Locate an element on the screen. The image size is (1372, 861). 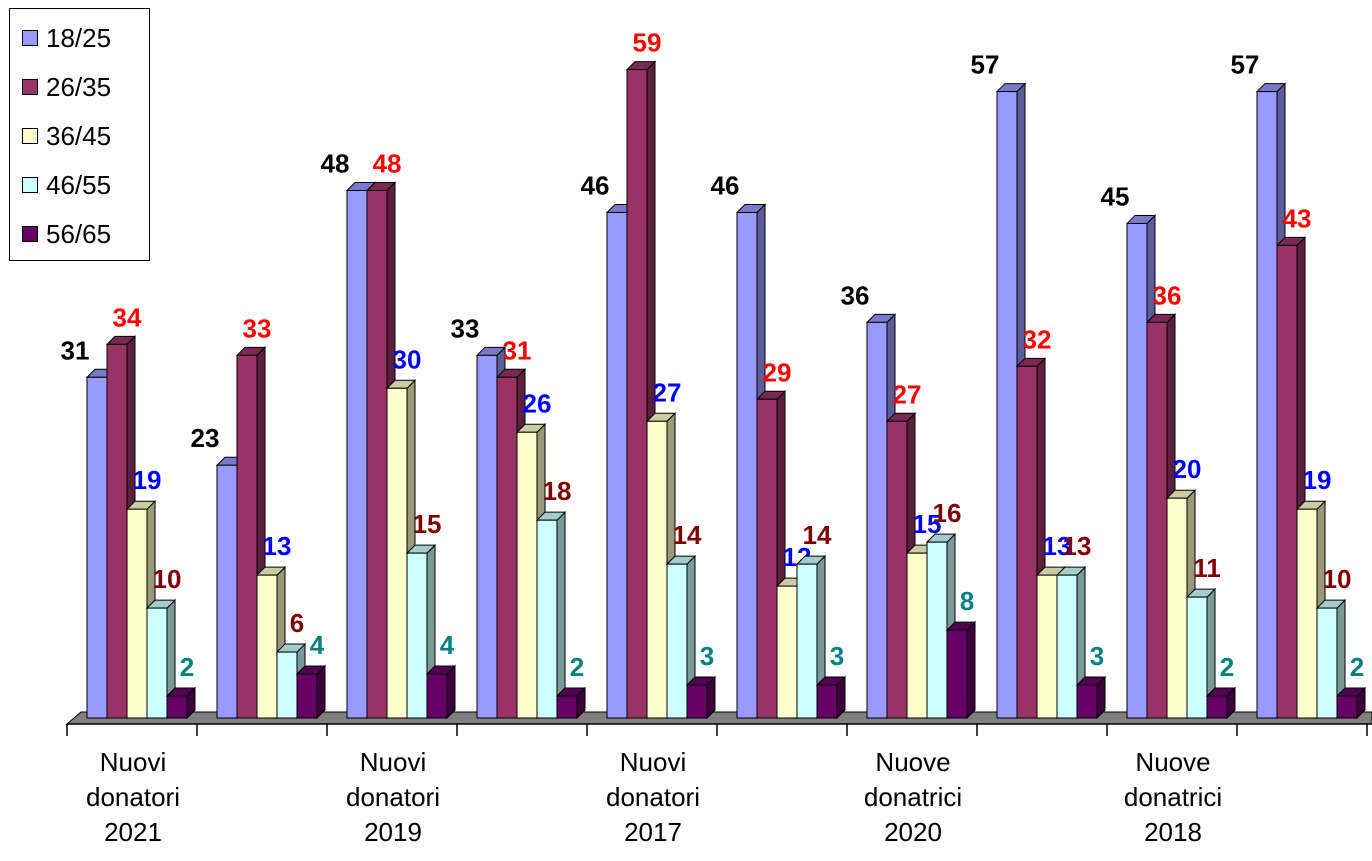
legend-item-26-35: 26/35 is located at coordinates (66, 87).